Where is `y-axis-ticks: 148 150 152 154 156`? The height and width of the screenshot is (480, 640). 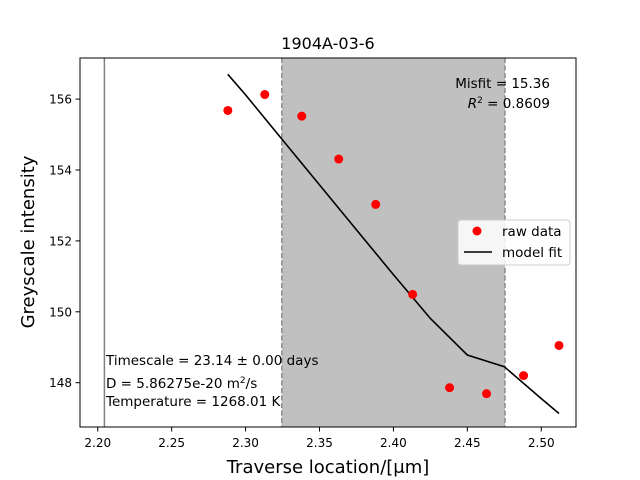 y-axis-ticks: 148 150 152 154 156 is located at coordinates (64, 241).